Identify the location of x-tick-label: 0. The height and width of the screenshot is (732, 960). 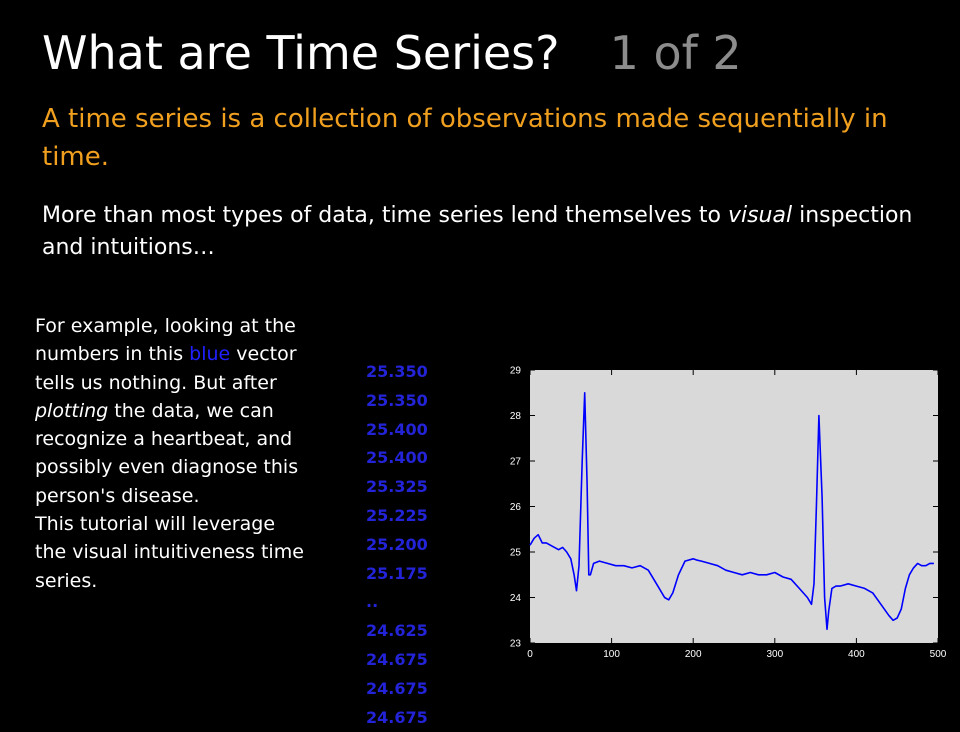
(530, 654).